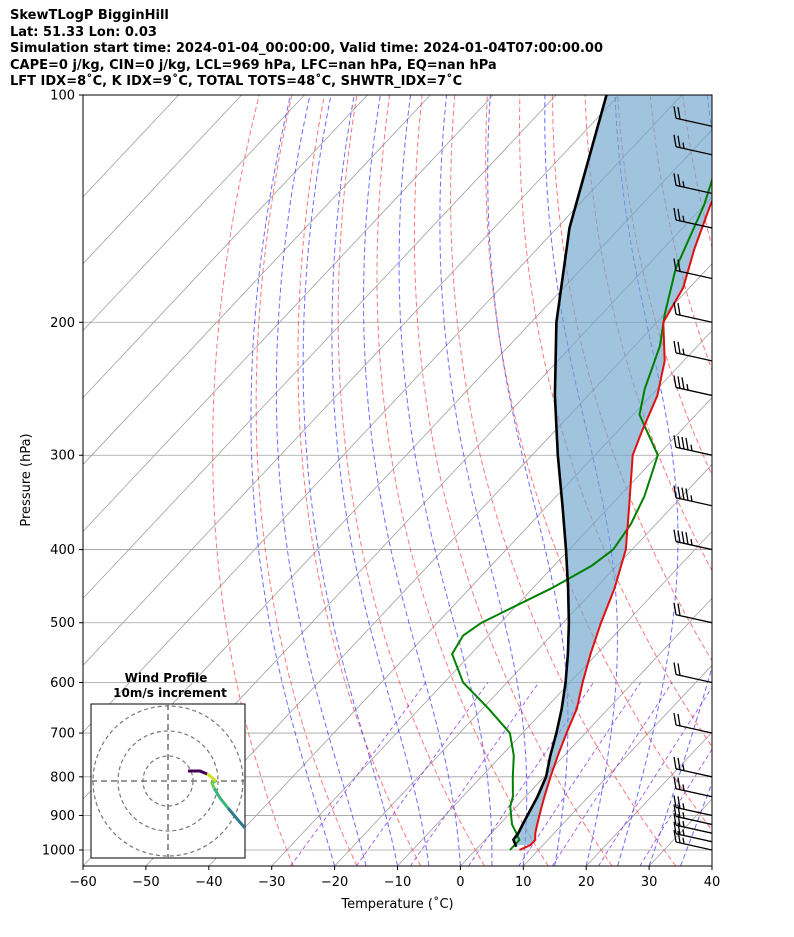 This screenshot has height=937, width=794. Describe the element at coordinates (62, 734) in the screenshot. I see `y-tick-label: 700` at that location.